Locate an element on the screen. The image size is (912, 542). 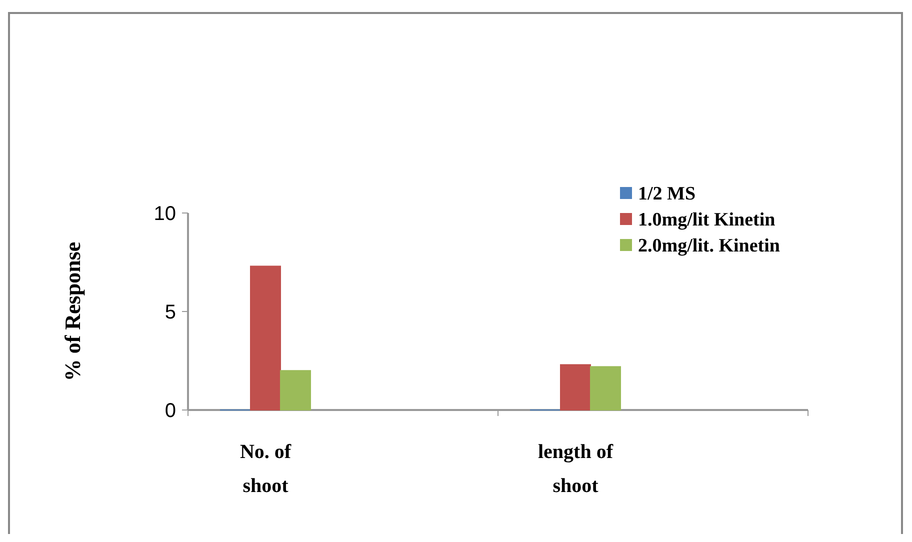
y-axis-title: % of Response is located at coordinates (72, 312).